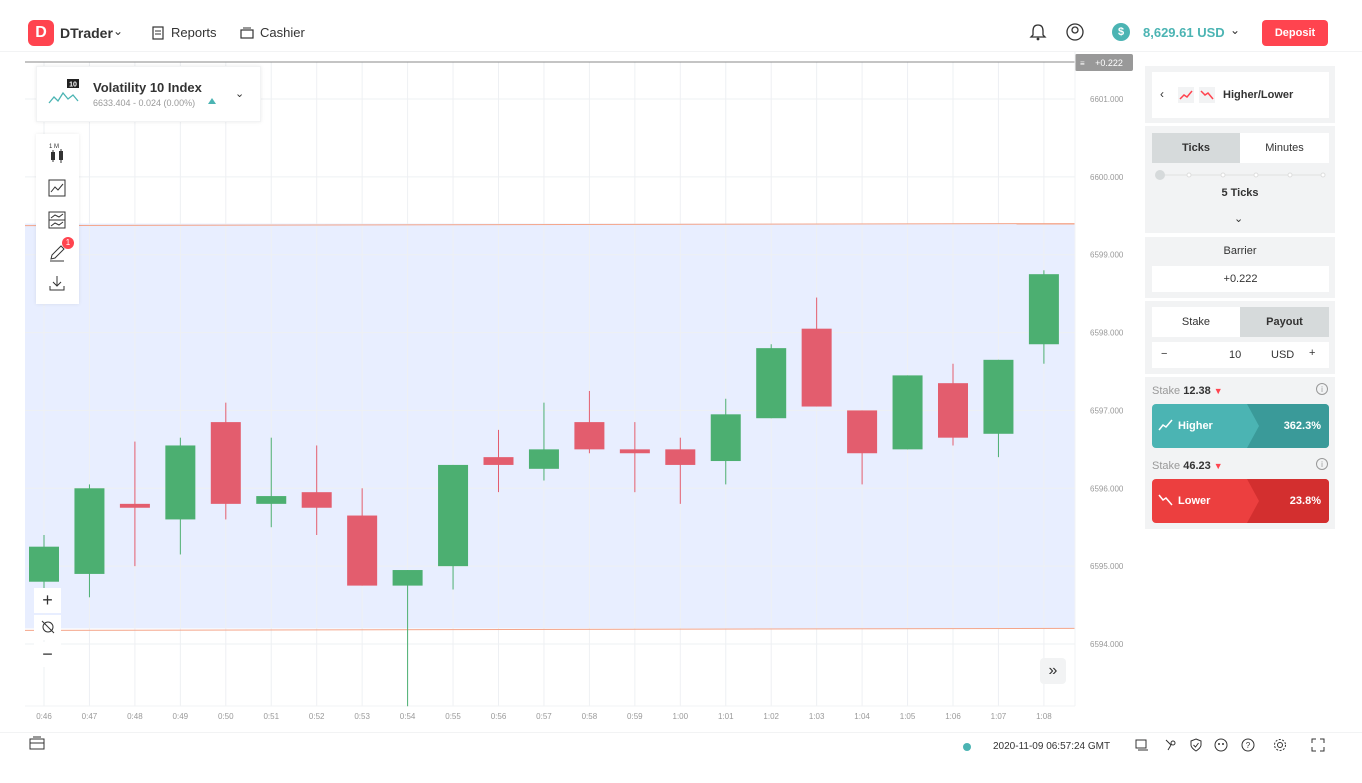 This screenshot has width=1362, height=783. I want to click on livechat-icon, so click(1221, 745).